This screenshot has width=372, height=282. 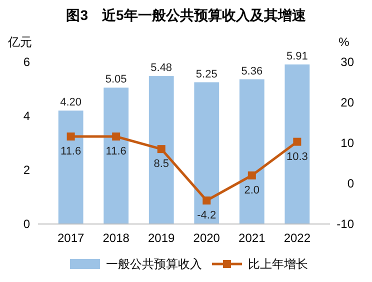 I want to click on data-label: 8.5, so click(x=162, y=164).